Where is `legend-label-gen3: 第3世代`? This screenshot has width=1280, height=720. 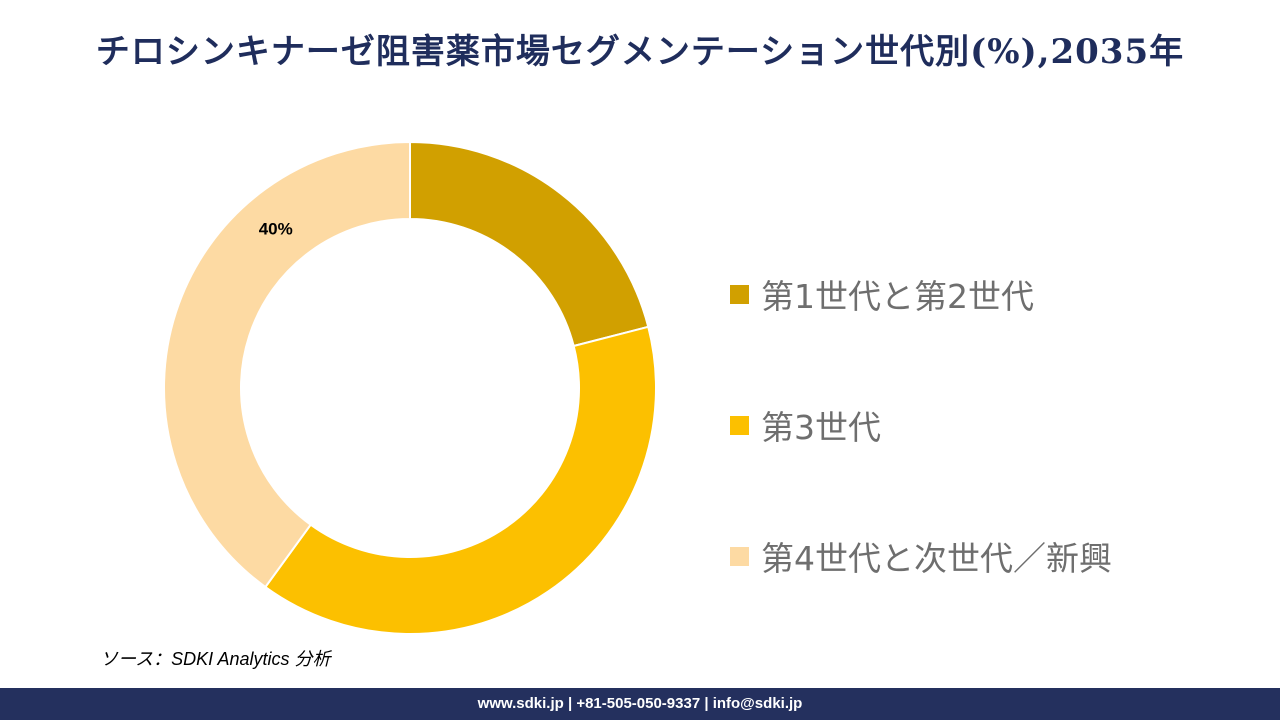
legend-label-gen3: 第3世代 is located at coordinates (821, 427).